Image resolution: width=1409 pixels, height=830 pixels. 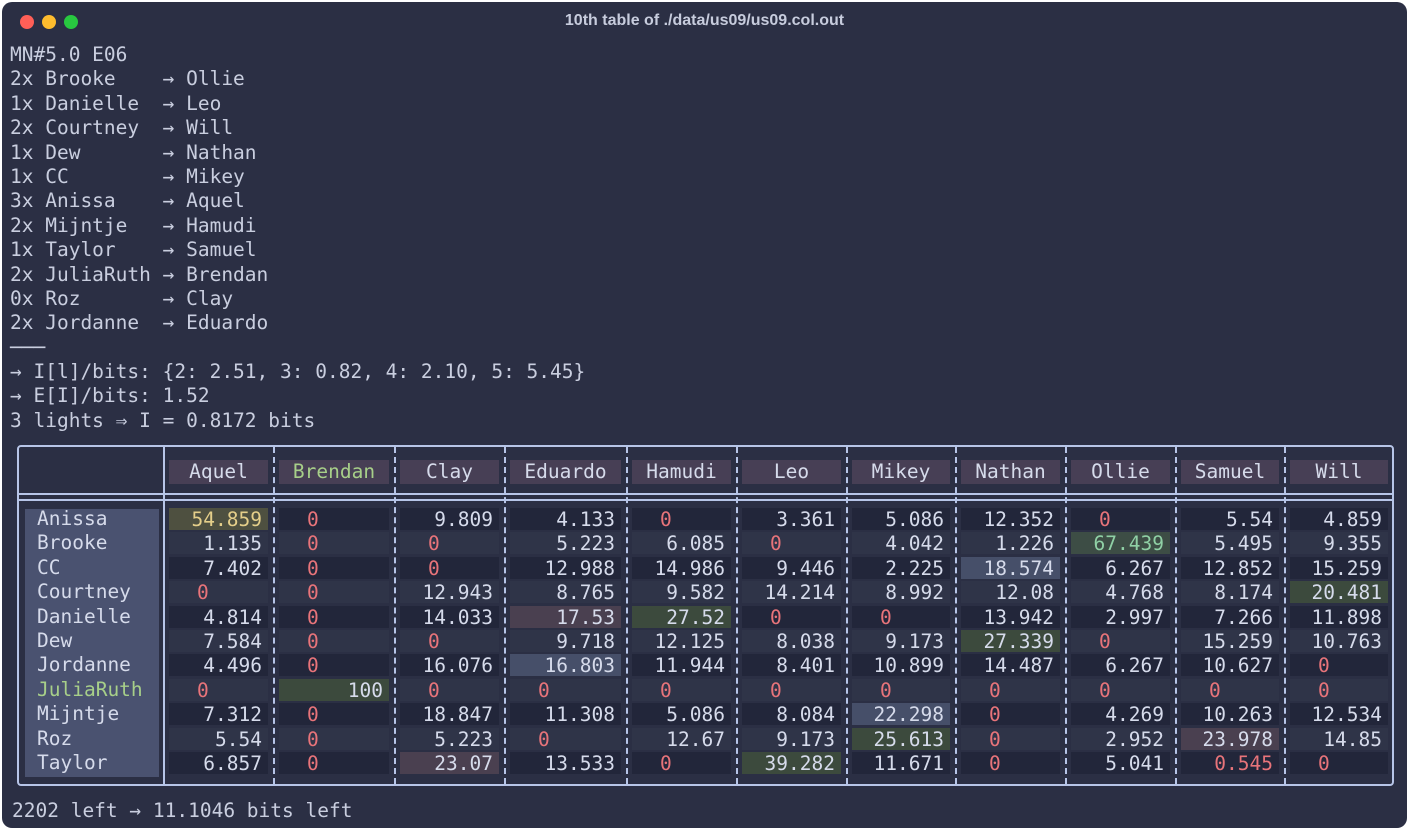 I want to click on column-header-brendan: Brendan, so click(x=334, y=472).